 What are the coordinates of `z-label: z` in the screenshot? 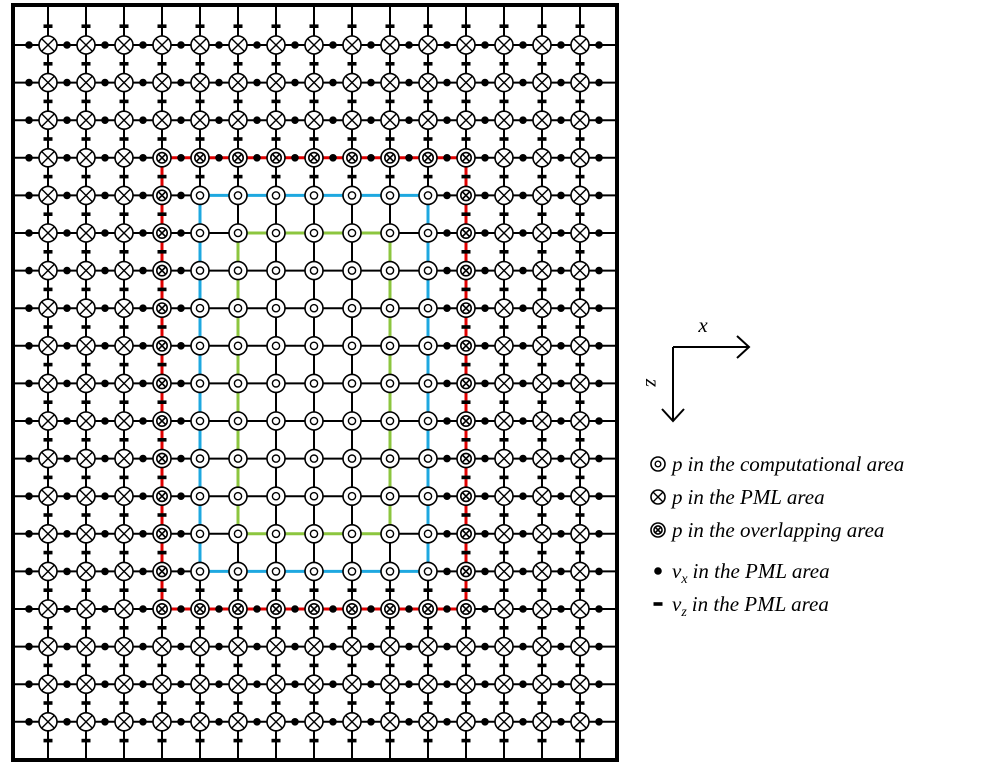 It's located at (653, 382).